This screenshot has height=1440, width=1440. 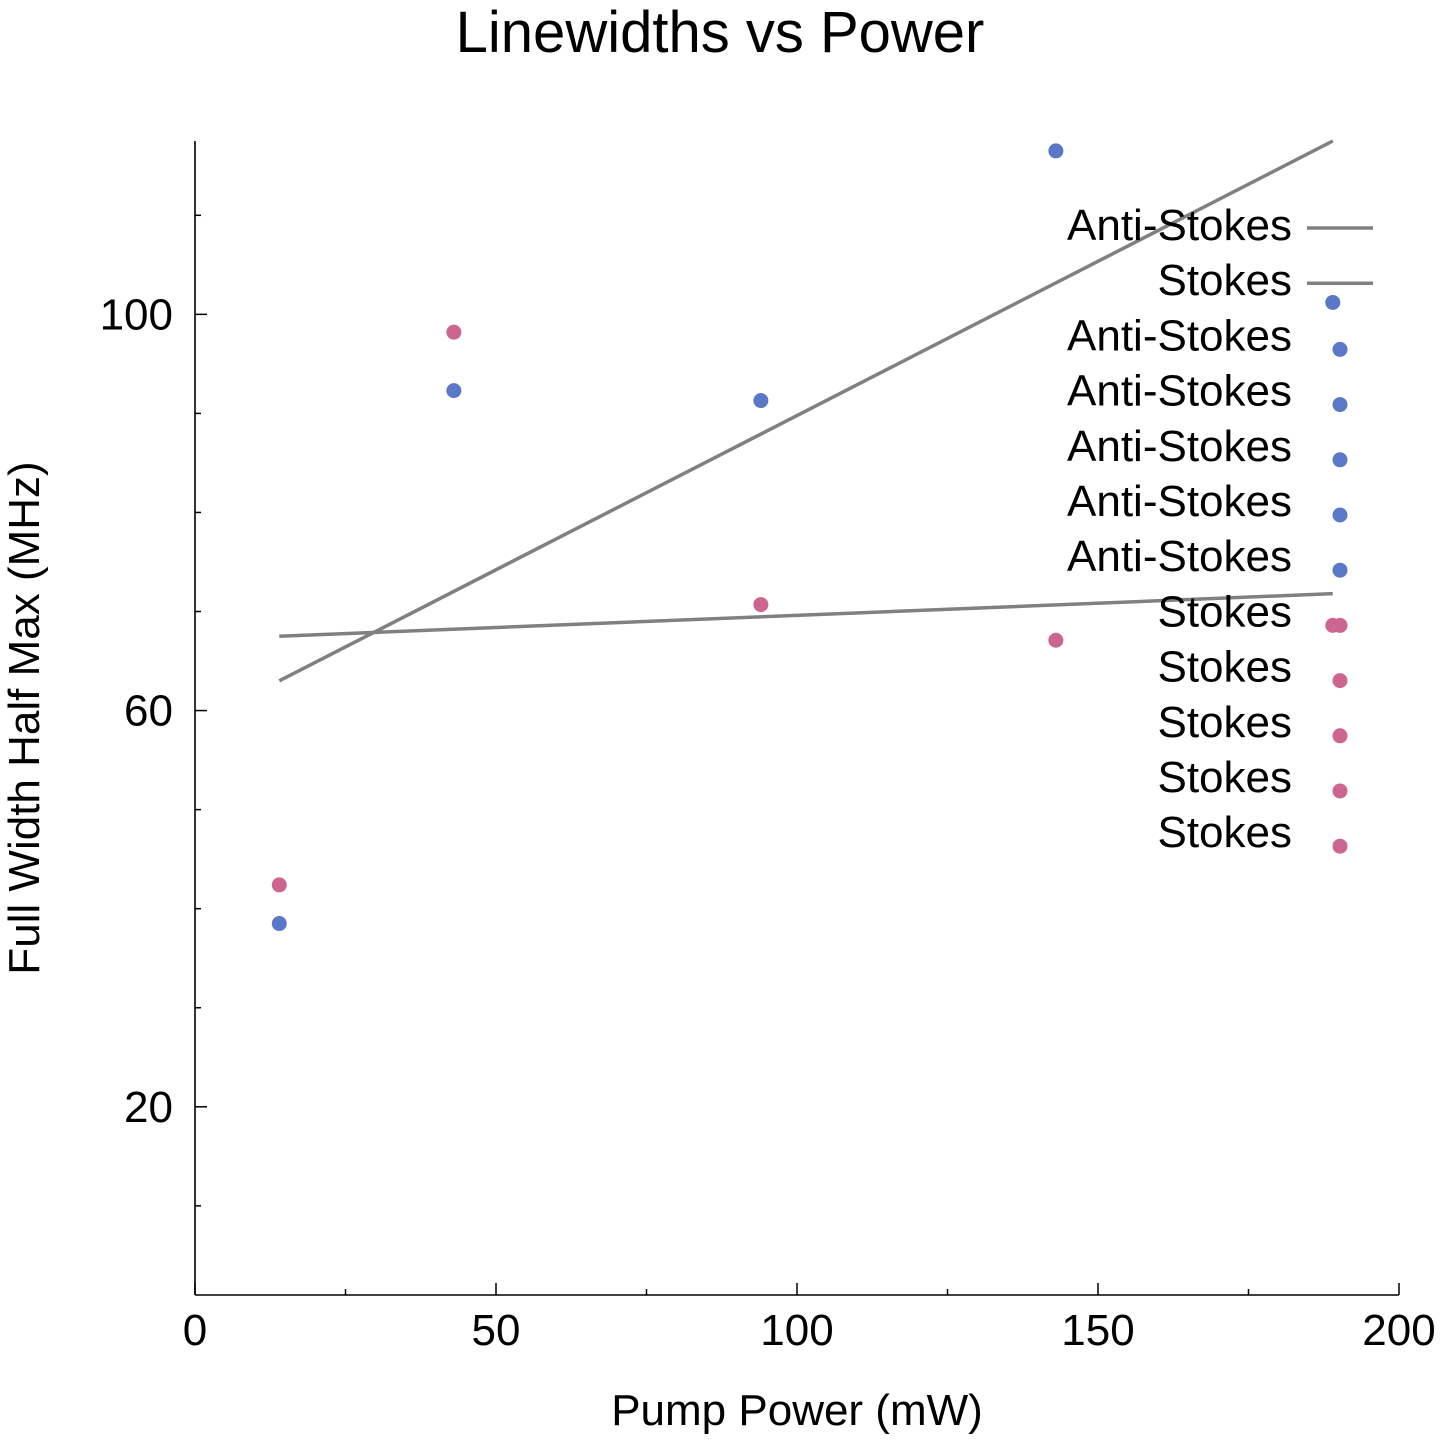 What do you see at coordinates (806, 615) in the screenshot?
I see `stokes-fit-line` at bounding box center [806, 615].